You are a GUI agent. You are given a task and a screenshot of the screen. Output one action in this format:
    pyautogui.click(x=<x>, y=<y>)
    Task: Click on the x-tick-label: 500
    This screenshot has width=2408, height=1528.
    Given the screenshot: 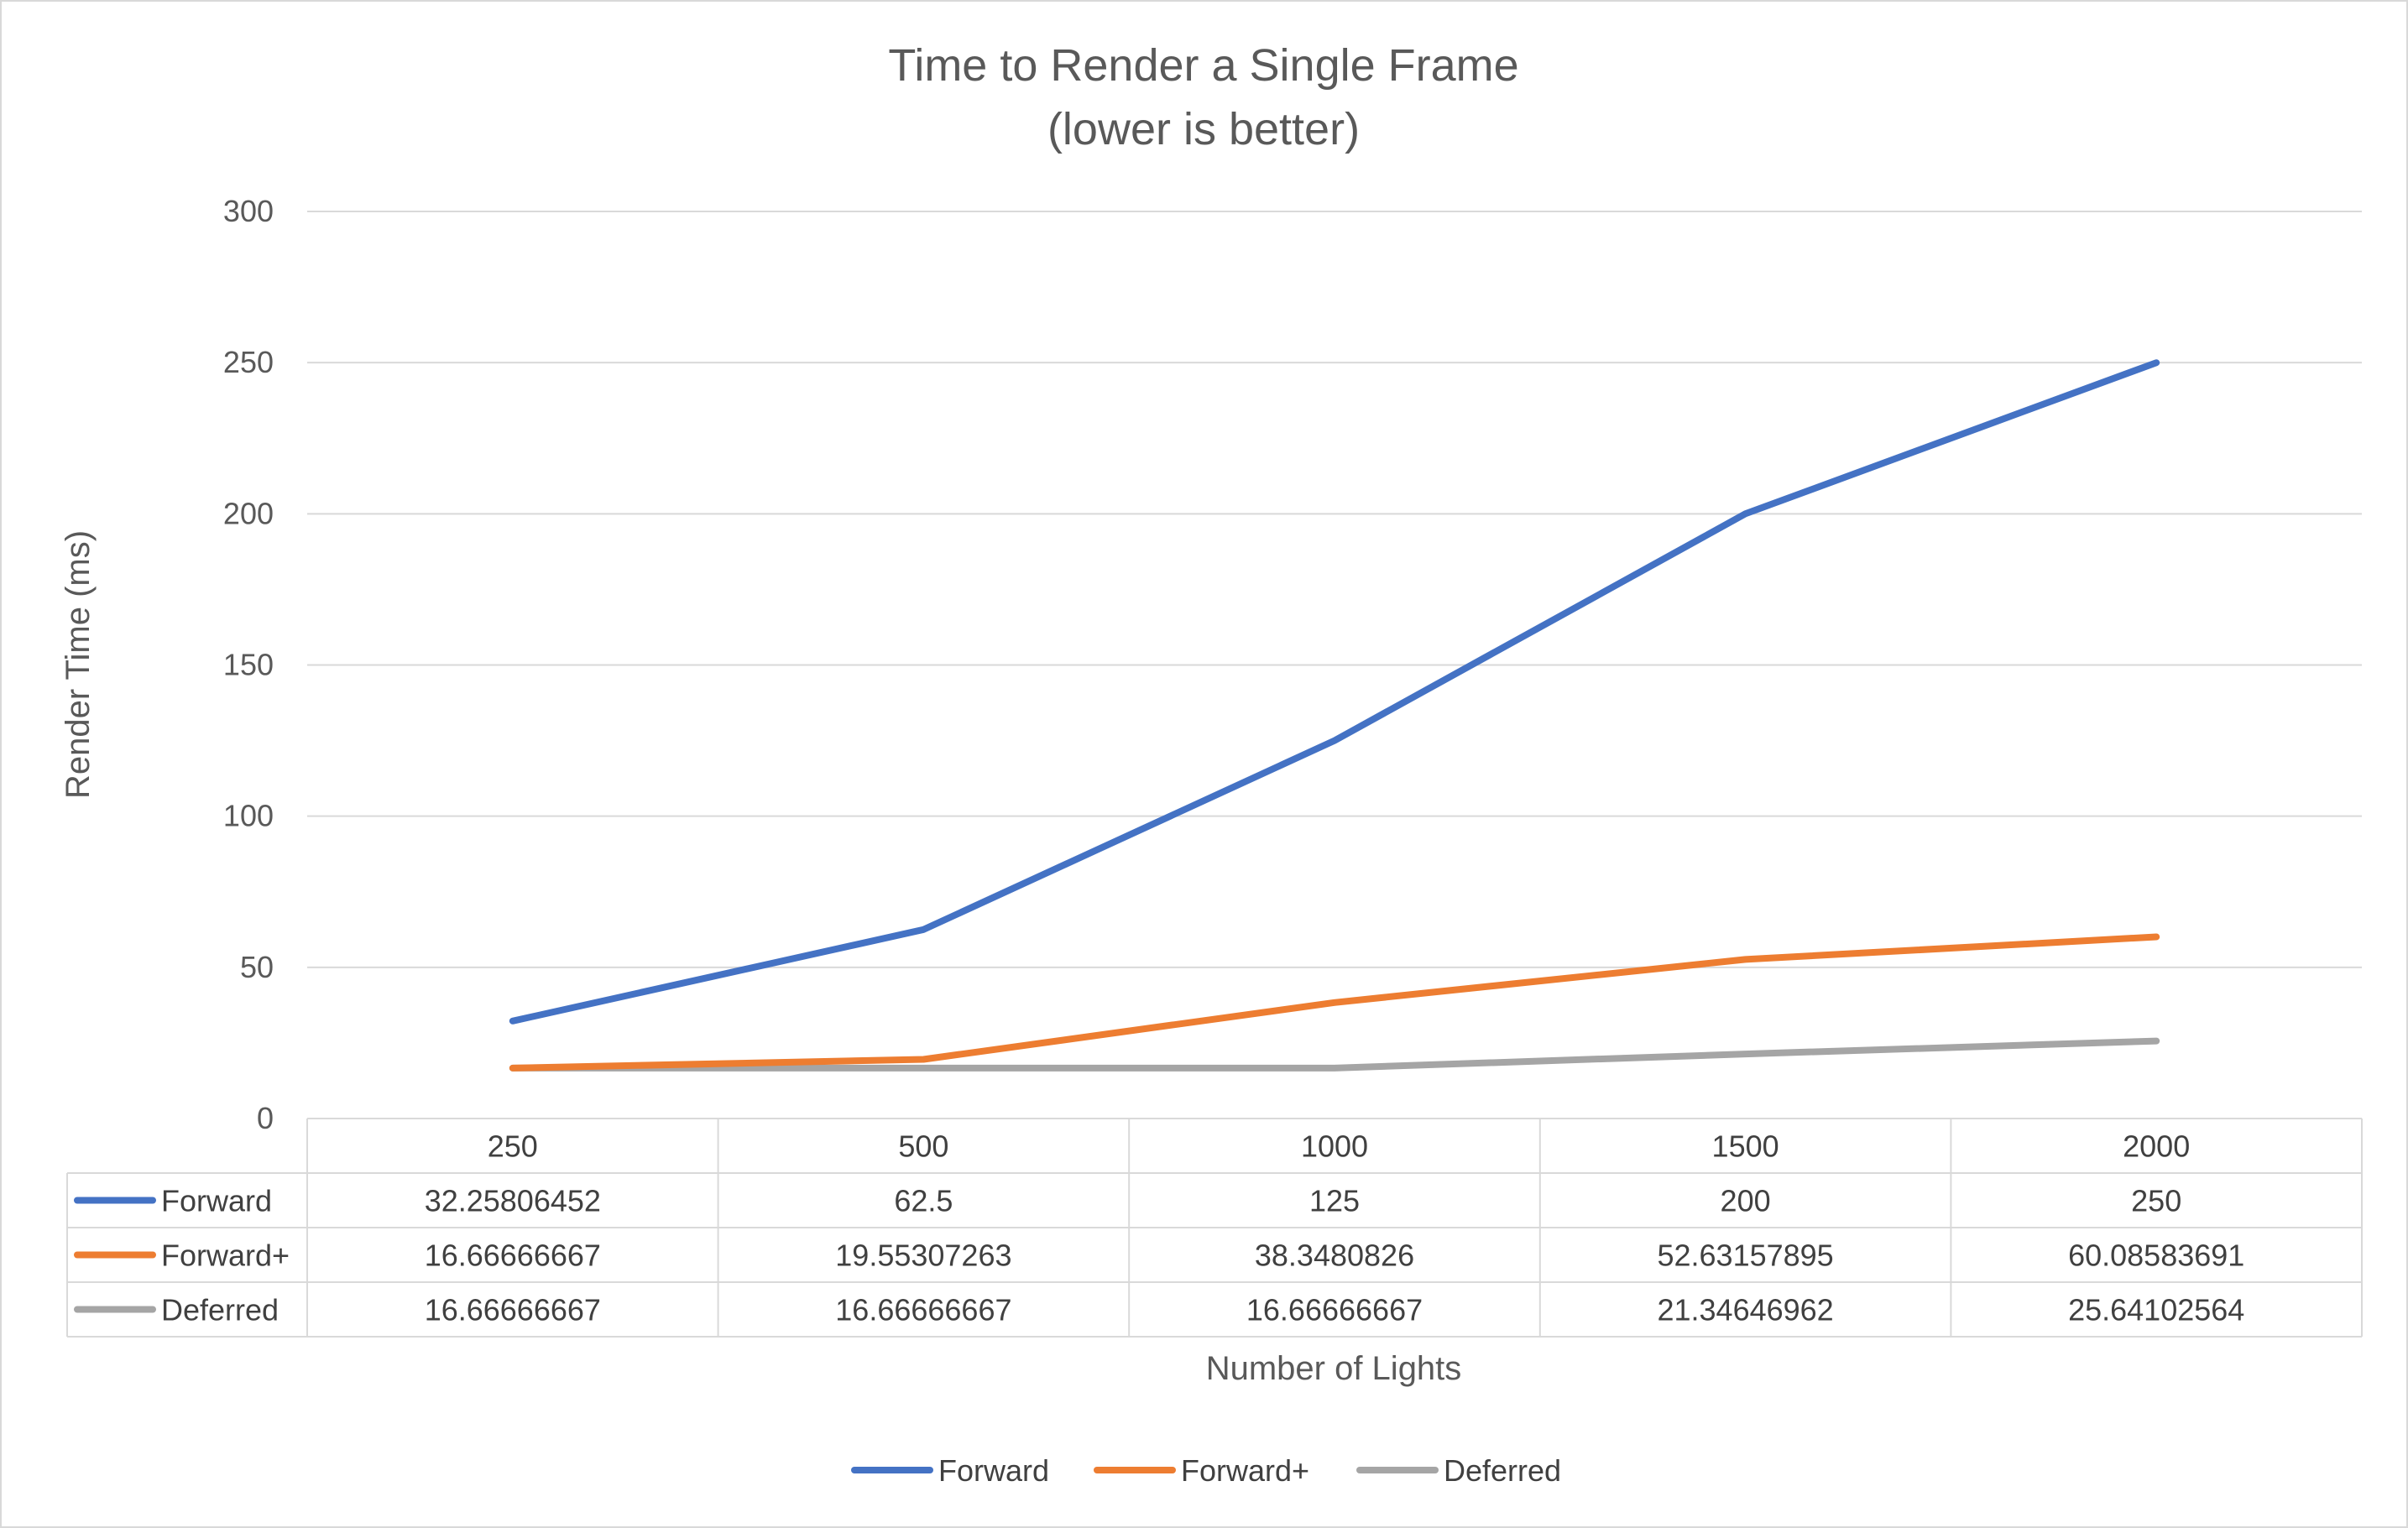 What is the action you would take?
    pyautogui.click(x=923, y=1146)
    